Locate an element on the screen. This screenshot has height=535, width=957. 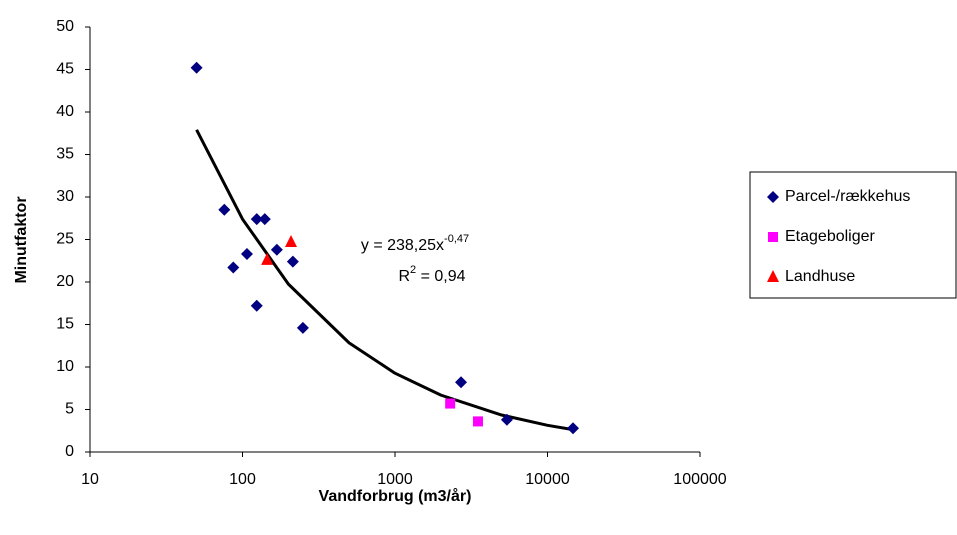
y-tick-label: 35 is located at coordinates (65, 154).